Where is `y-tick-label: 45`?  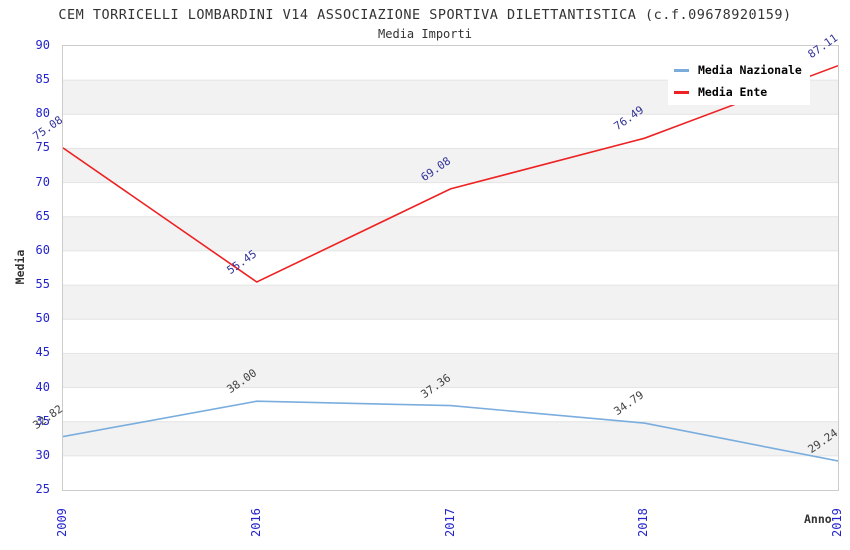 y-tick-label: 45 is located at coordinates (42, 352).